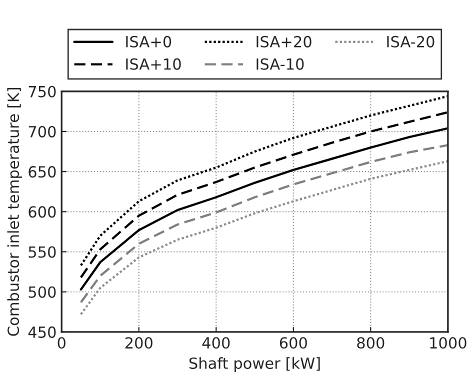 The image size is (474, 373). Describe the element at coordinates (14, 212) in the screenshot. I see `y-axis-title: Combustor inlet temperature [K]` at that location.